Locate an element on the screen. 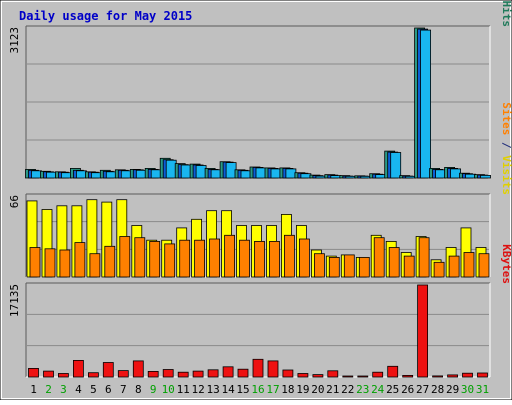 The image size is (512, 405). kbytes-legend-entry: KBytes is located at coordinates (506, 264).